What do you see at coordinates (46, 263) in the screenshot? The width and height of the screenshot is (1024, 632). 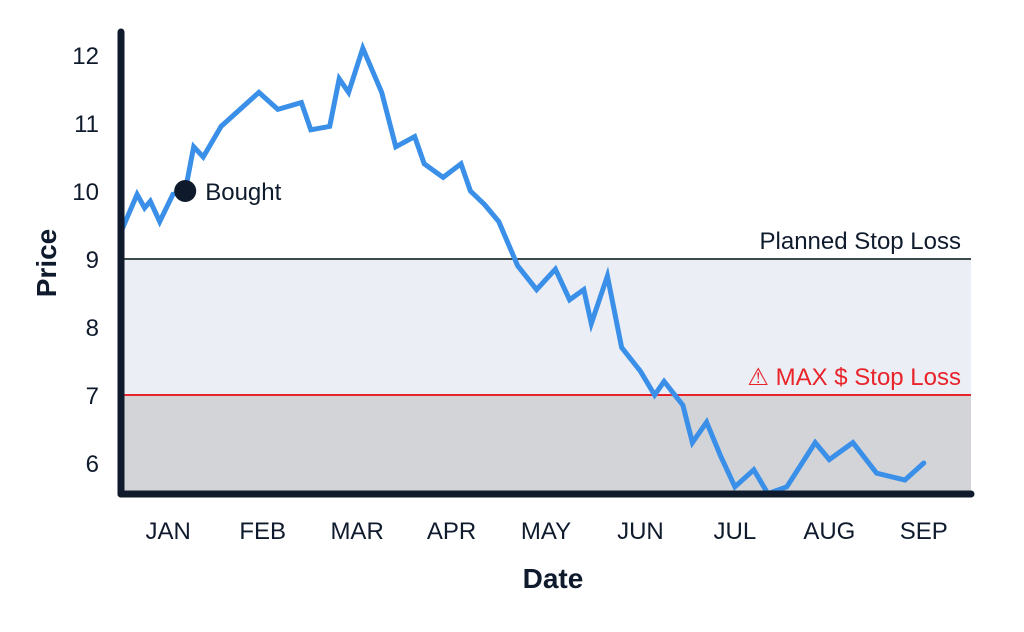 I see `y-axis-title: Price` at bounding box center [46, 263].